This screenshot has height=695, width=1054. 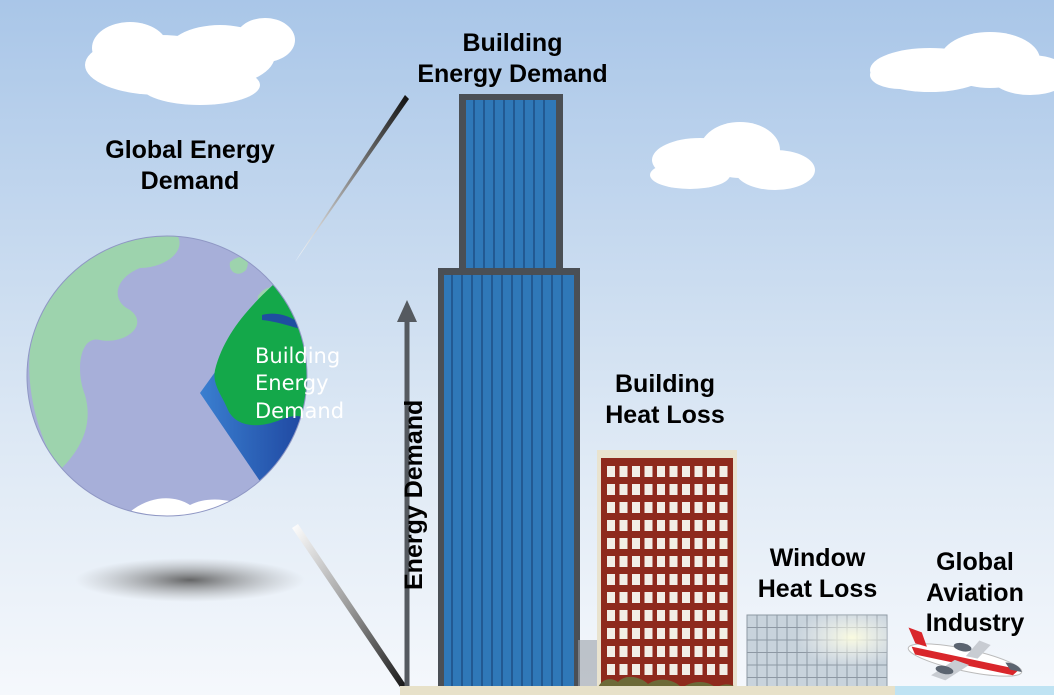 What do you see at coordinates (965, 654) in the screenshot?
I see `airplane-icon` at bounding box center [965, 654].